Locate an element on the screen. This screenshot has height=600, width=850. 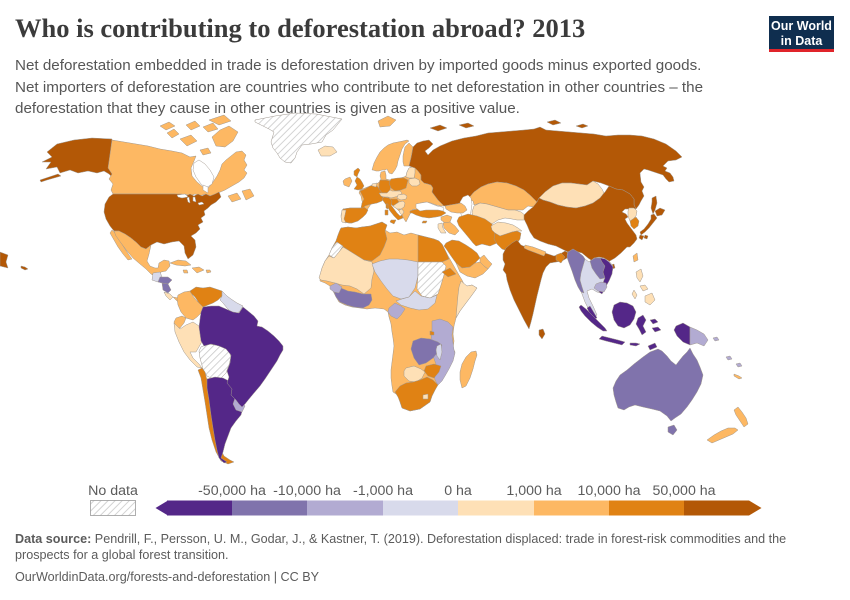
svg-text: 1,000 ha is located at coordinates (533, 491).